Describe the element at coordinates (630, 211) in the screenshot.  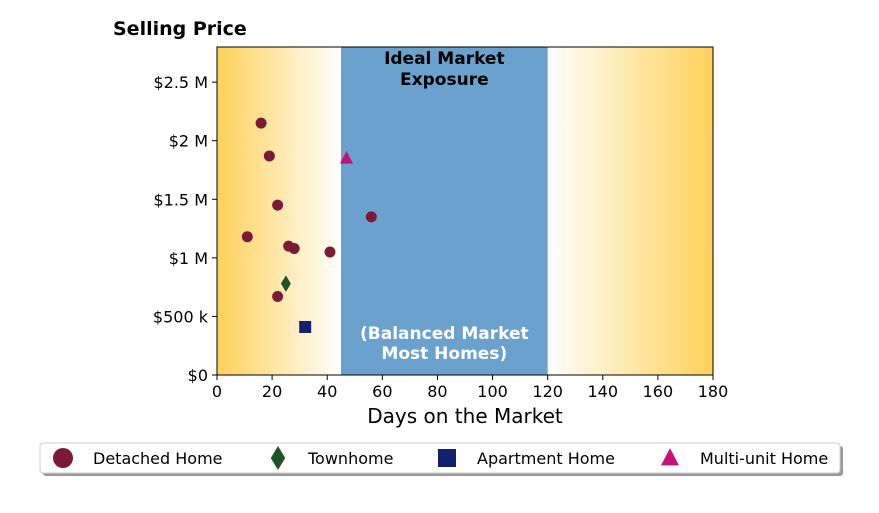
I see `right-gradient-zone` at that location.